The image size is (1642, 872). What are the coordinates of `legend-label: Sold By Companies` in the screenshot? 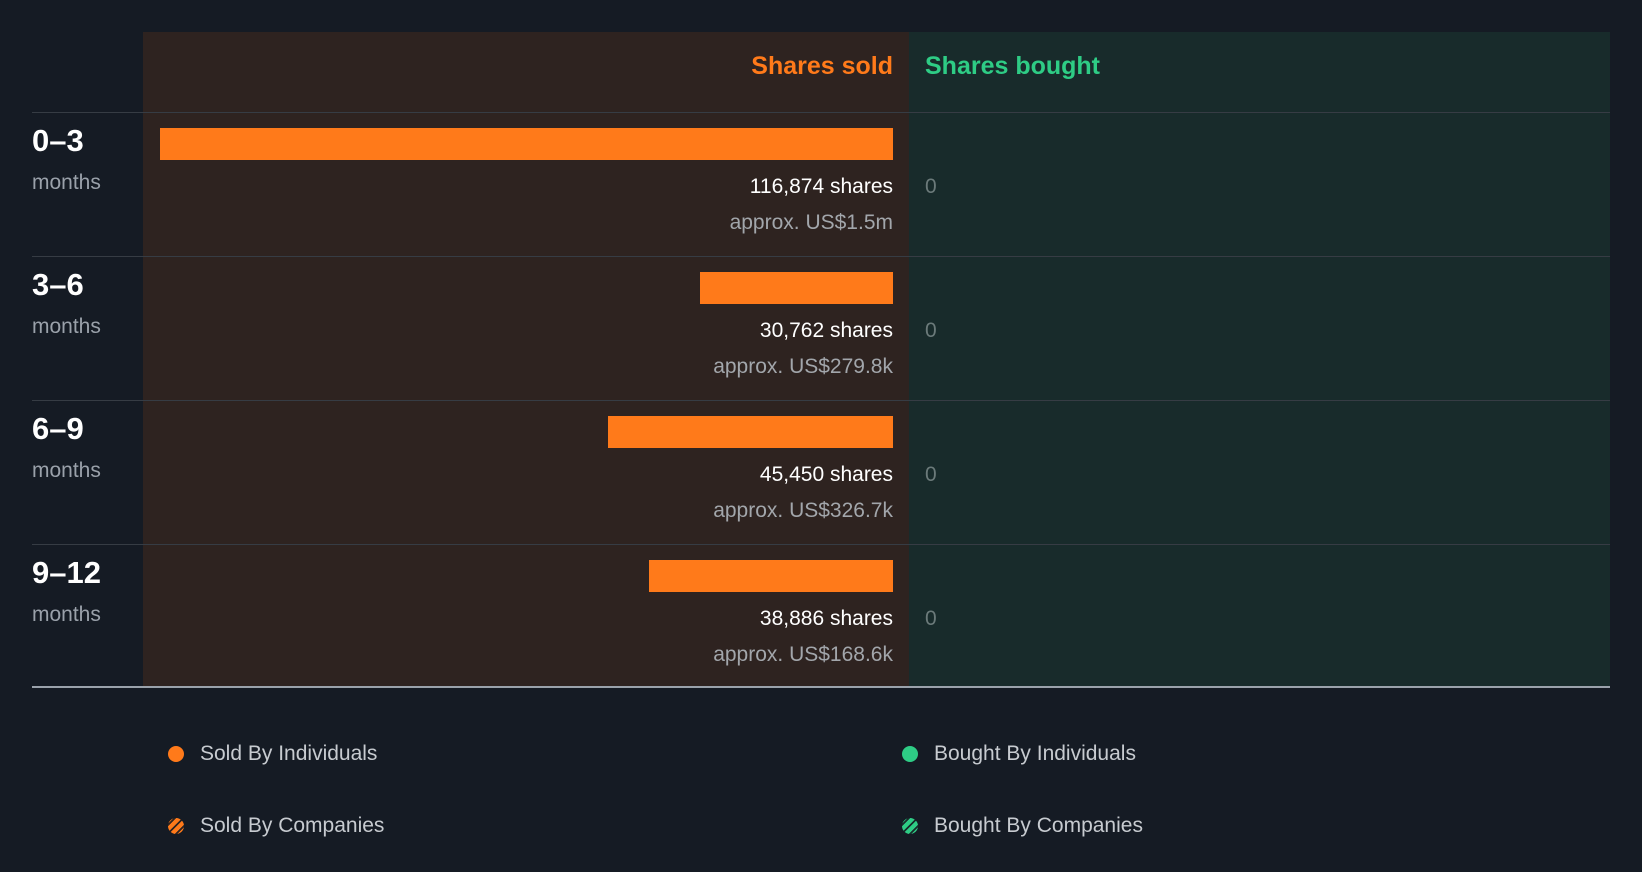 It's located at (292, 825).